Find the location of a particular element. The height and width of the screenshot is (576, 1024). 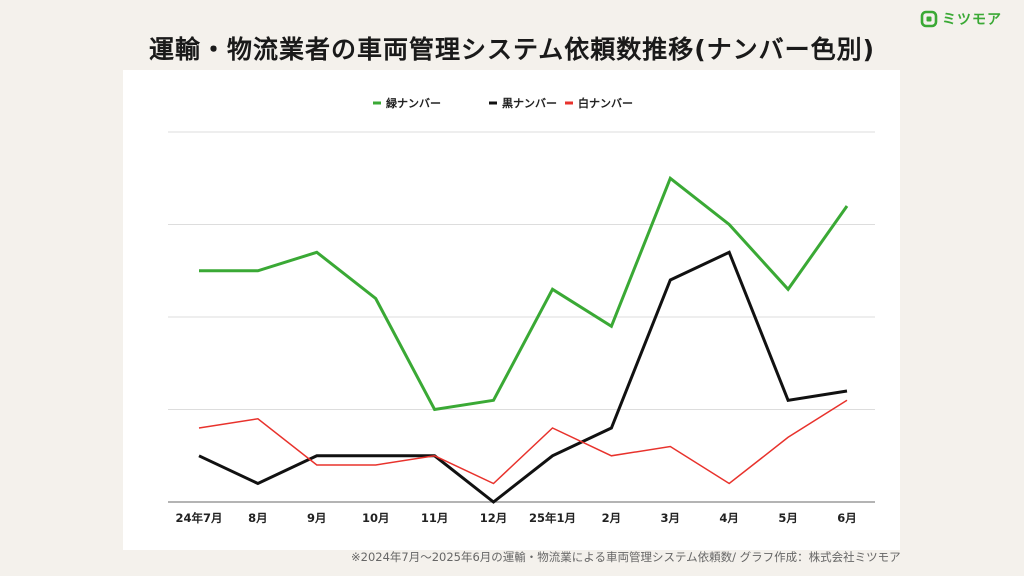

x-tick-label: 10月 is located at coordinates (376, 518).